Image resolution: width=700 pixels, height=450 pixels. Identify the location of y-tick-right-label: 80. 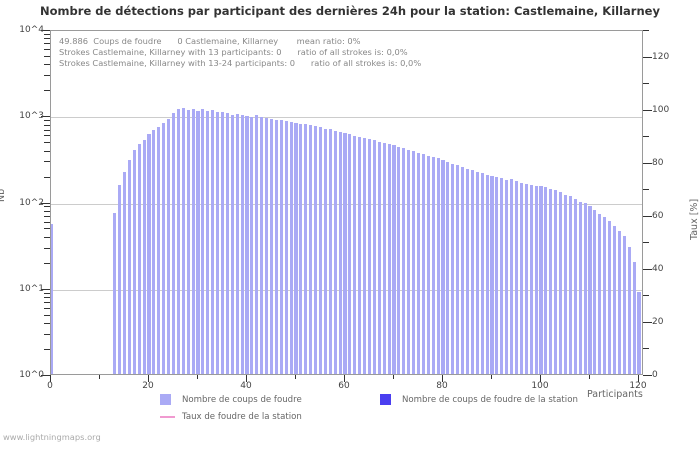
(658, 162).